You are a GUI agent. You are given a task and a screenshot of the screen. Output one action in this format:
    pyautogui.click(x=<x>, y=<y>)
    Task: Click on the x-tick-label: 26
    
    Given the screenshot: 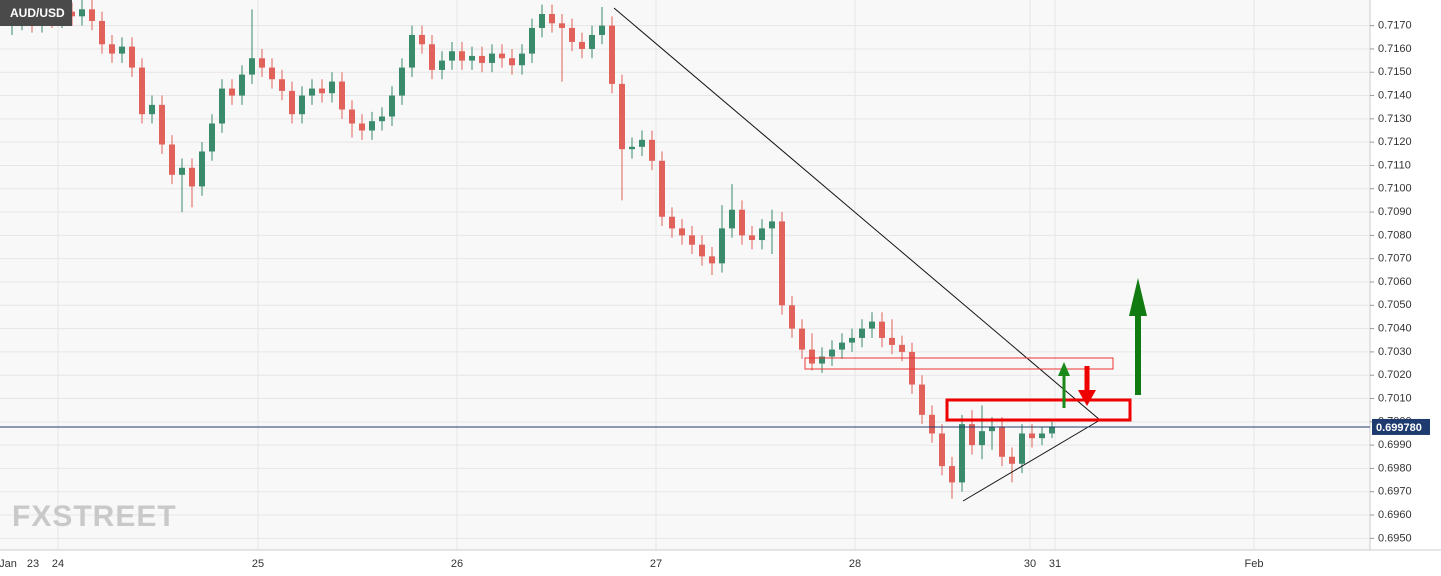 What is the action you would take?
    pyautogui.click(x=457, y=564)
    